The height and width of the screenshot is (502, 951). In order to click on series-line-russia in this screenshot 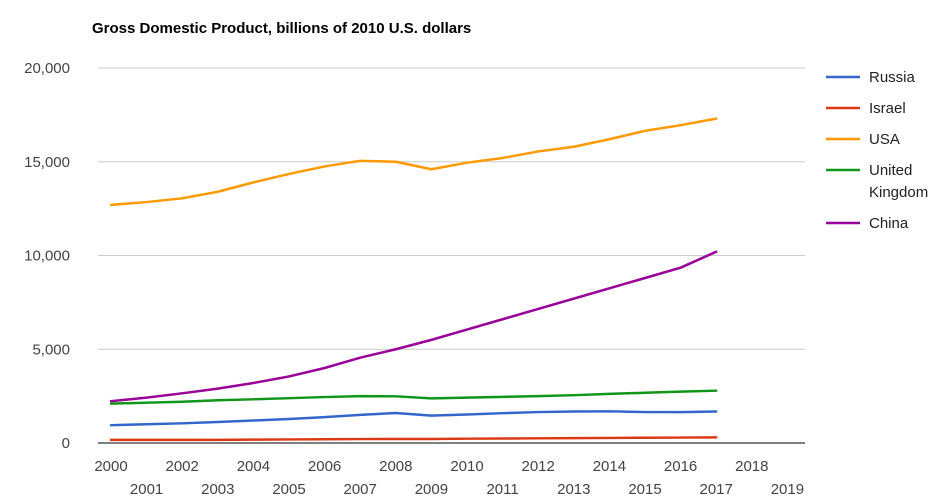, I will do `click(413, 418)`.